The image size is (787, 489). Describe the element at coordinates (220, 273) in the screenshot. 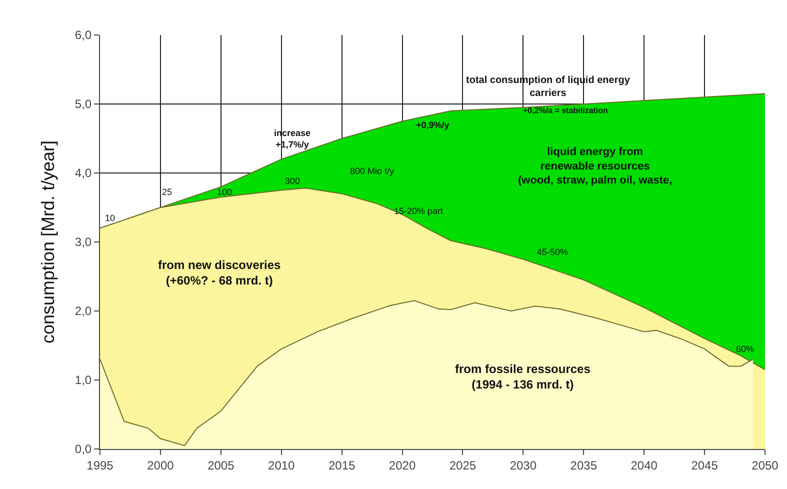

I see `annotation: from new discoveries (+60%? - 68 mrd. t)` at that location.